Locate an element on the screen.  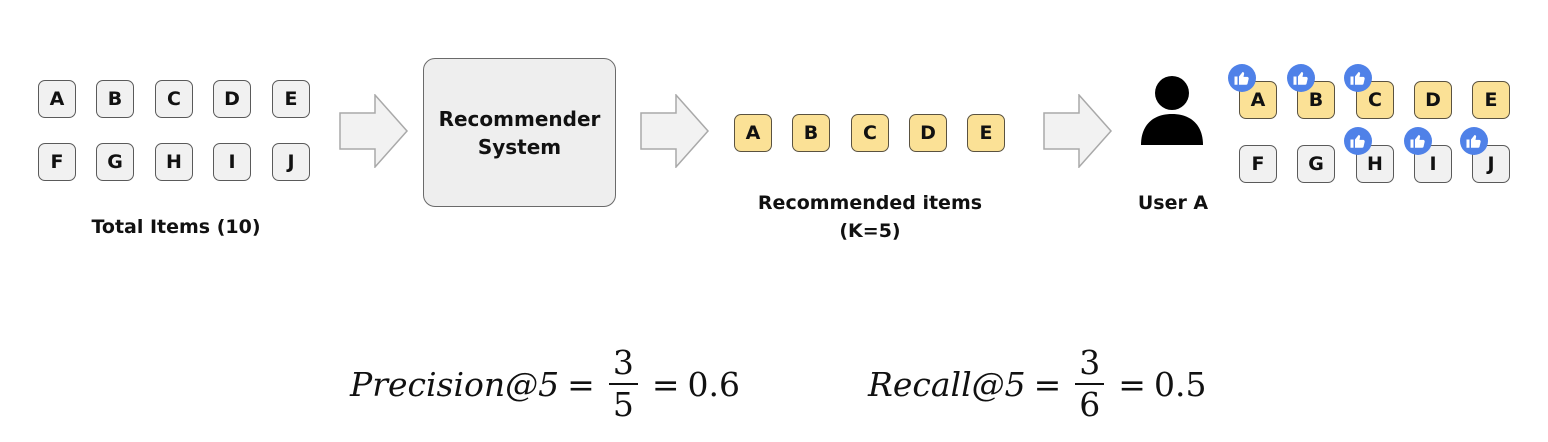
user-caption: User A is located at coordinates (1173, 203).